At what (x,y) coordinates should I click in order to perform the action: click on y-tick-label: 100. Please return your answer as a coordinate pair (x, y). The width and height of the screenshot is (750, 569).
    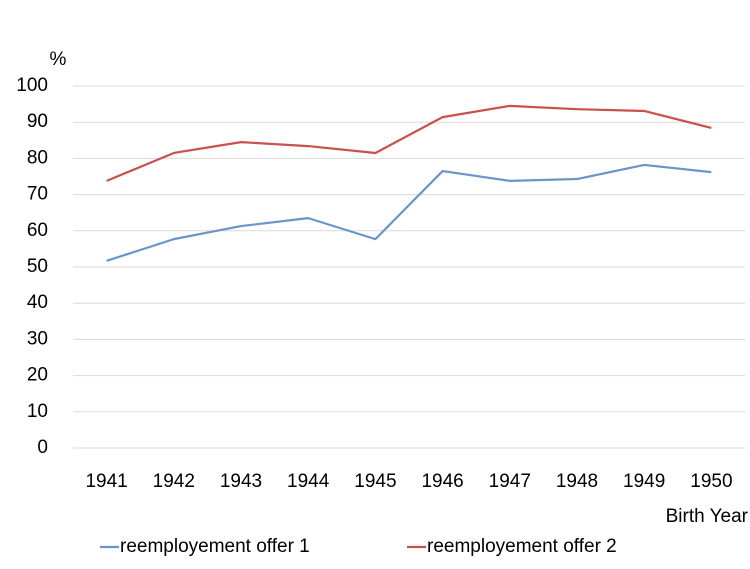
    Looking at the image, I should click on (32, 85).